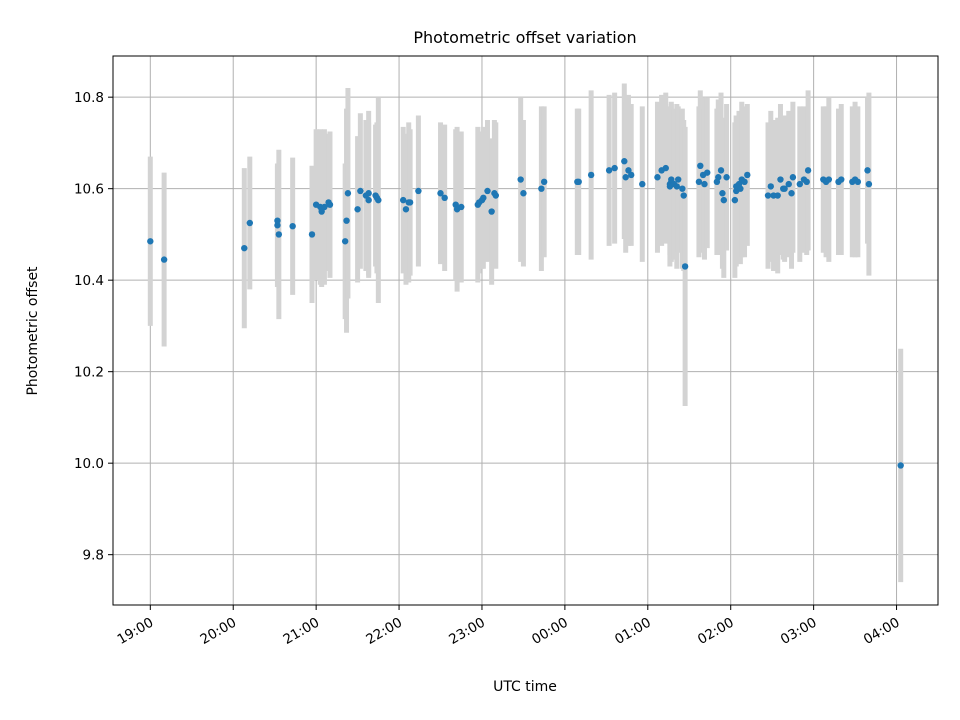  Describe the element at coordinates (93, 556) in the screenshot. I see `y-tick-label: 9.8` at that location.